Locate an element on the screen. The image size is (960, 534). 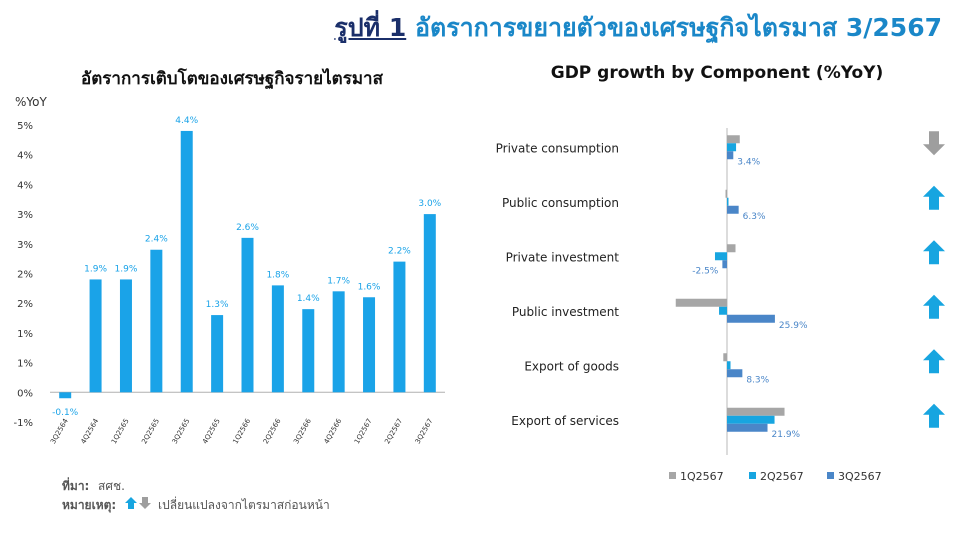
y-tick-label: 0% is located at coordinates (25, 393).